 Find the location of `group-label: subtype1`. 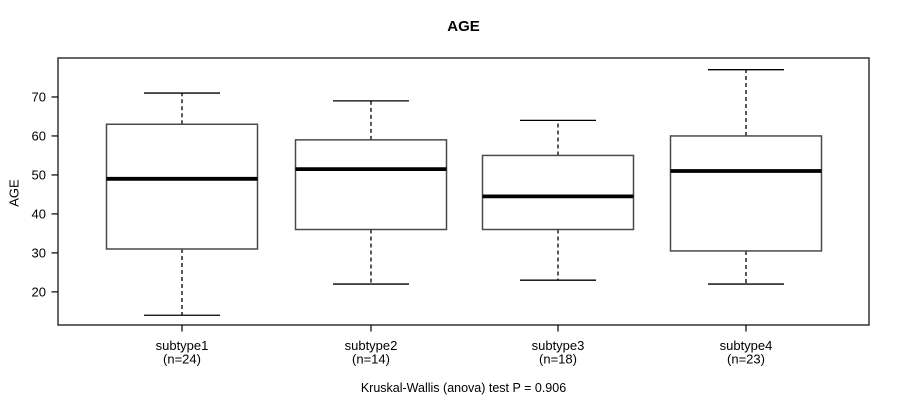

group-label: subtype1 is located at coordinates (182, 345).